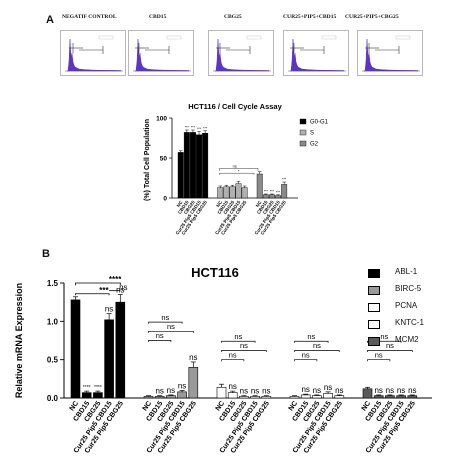 Image resolution: width=474 pixels, height=474 pixels. What do you see at coordinates (406, 271) in the screenshot?
I see `legend-label: ABL-1` at bounding box center [406, 271].